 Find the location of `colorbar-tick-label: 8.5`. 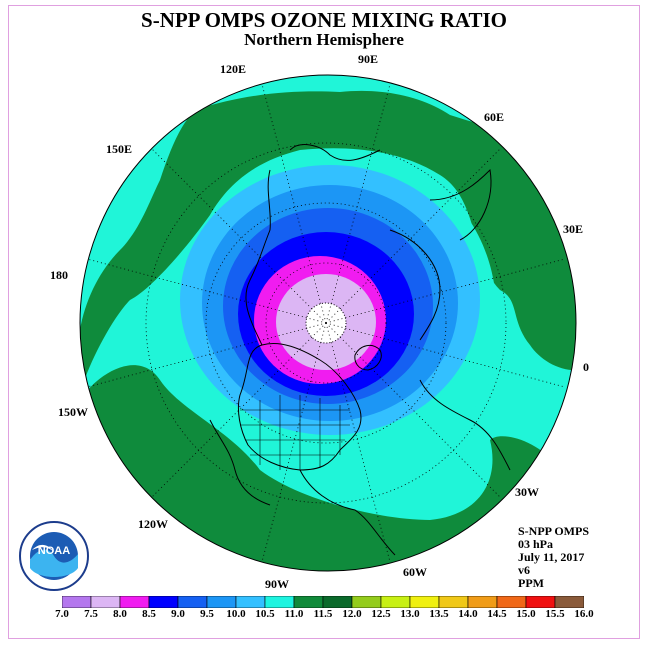

colorbar-tick-label: 8.5 is located at coordinates (149, 614).